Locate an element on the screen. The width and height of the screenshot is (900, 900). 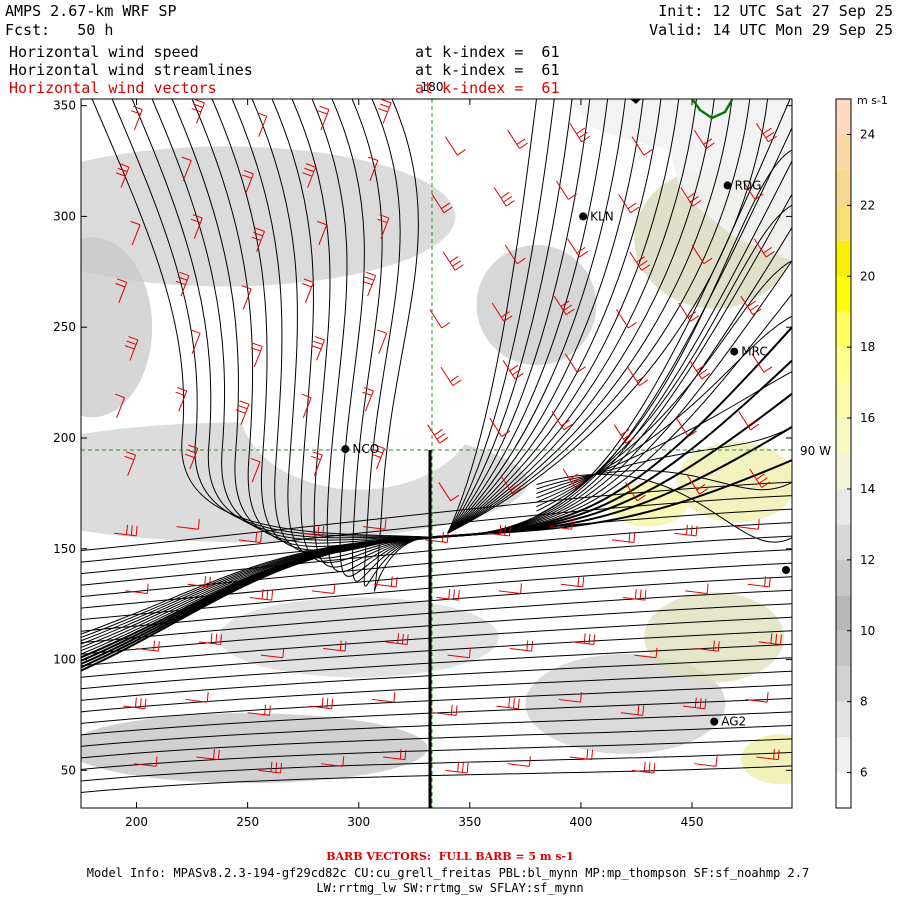
colorbar-tick-label-8: 22 is located at coordinates (867, 205).